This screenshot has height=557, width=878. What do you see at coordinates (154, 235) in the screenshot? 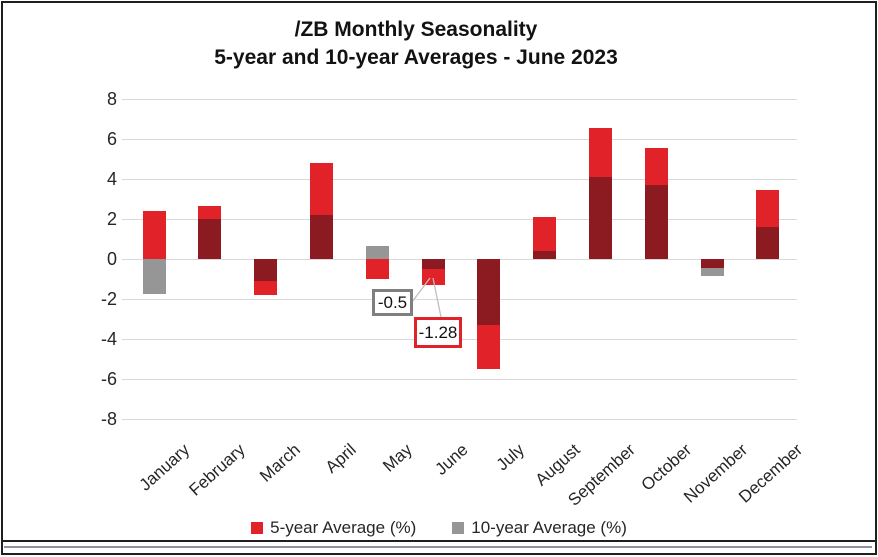
I see `bar-january-5-year` at bounding box center [154, 235].